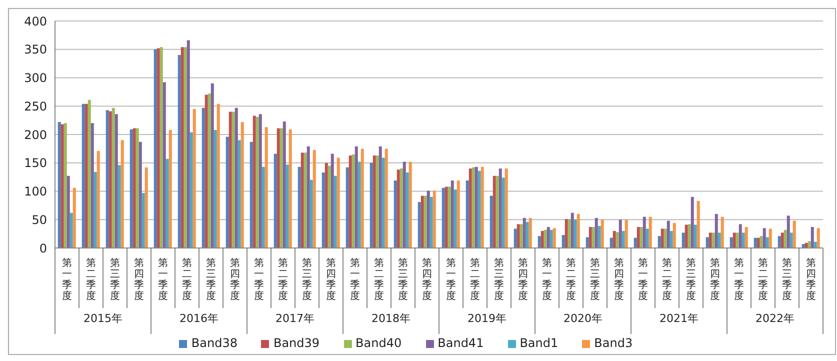 This screenshot has width=837, height=361. I want to click on legend-label: Band3, so click(613, 343).